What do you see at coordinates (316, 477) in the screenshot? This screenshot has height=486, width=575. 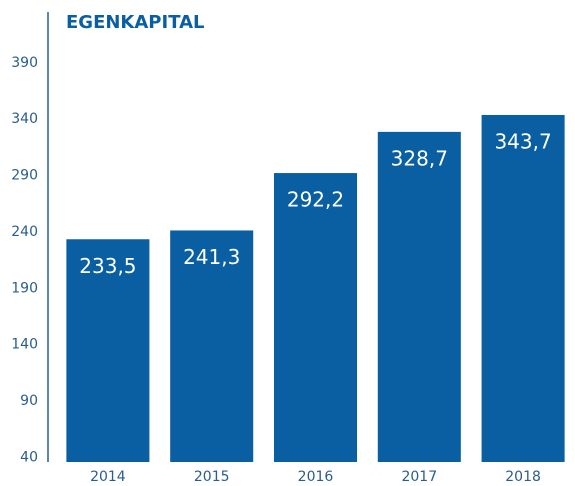 I see `x-tick-label: 2016` at bounding box center [316, 477].